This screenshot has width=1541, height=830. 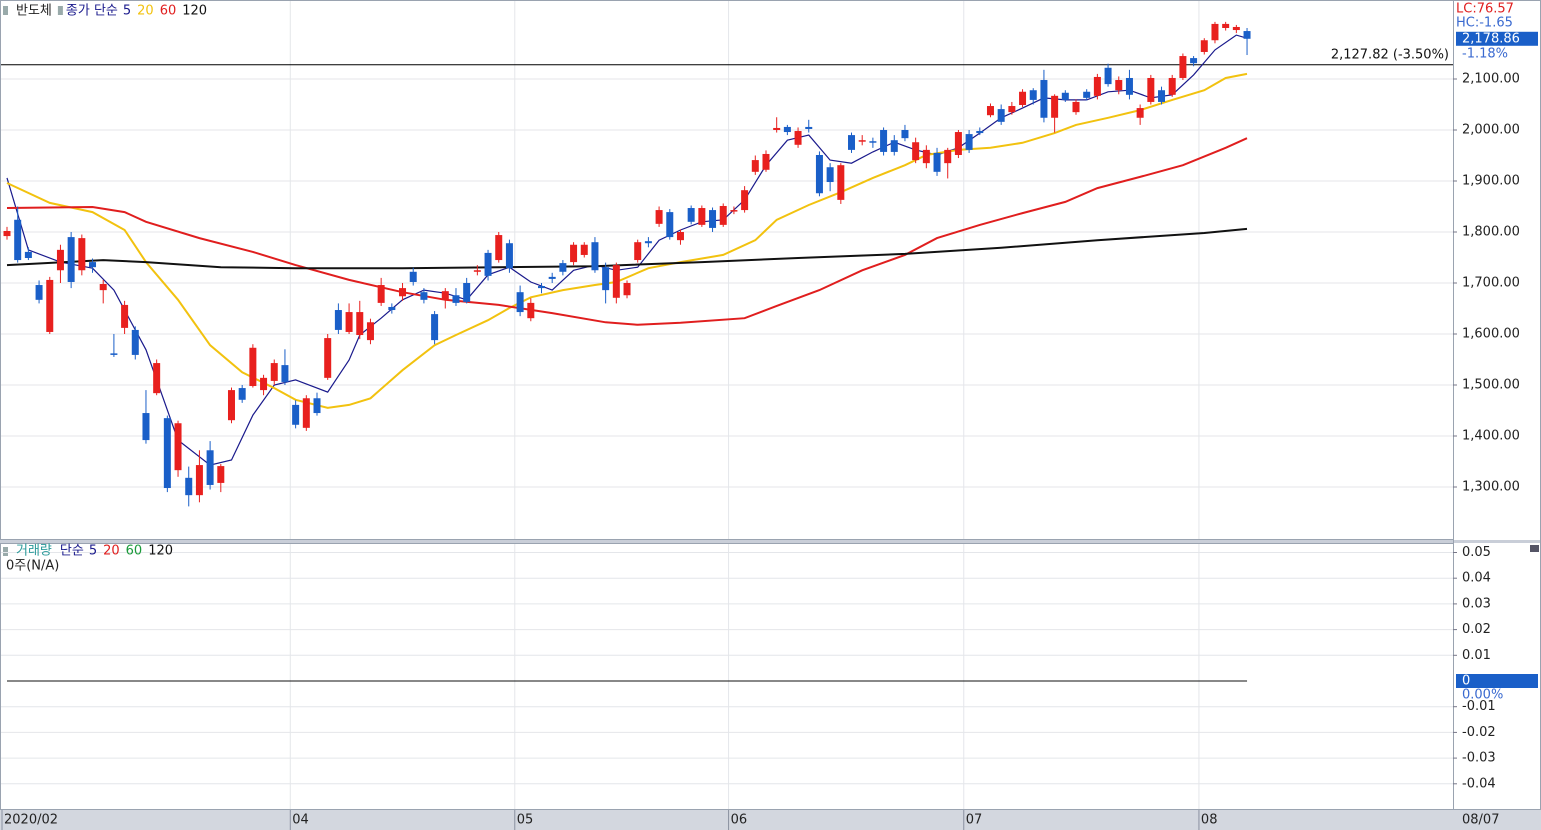 I want to click on legend-label: 20, so click(x=111, y=551).